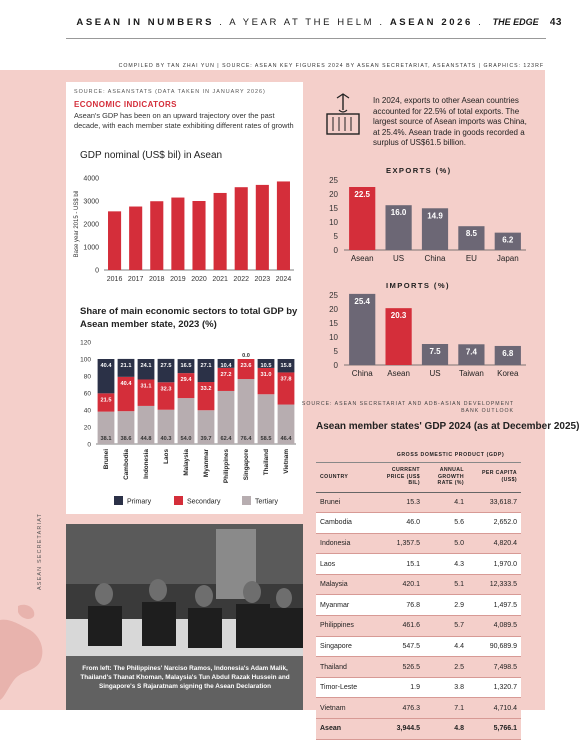 The image size is (580, 756). I want to click on x-tick-label: 2018, so click(157, 279).